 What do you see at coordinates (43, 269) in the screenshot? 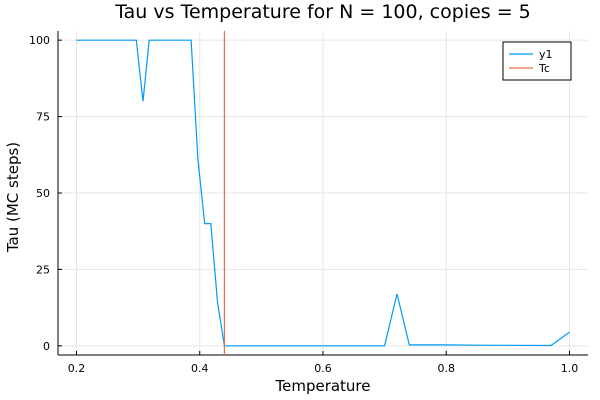
I see `y-tick-label: 25` at bounding box center [43, 269].